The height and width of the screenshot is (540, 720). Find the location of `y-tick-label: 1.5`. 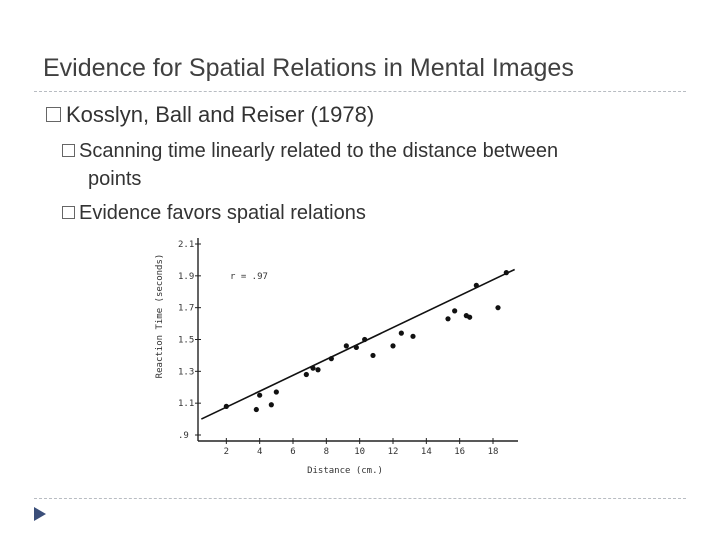

y-tick-label: 1.5 is located at coordinates (186, 341).